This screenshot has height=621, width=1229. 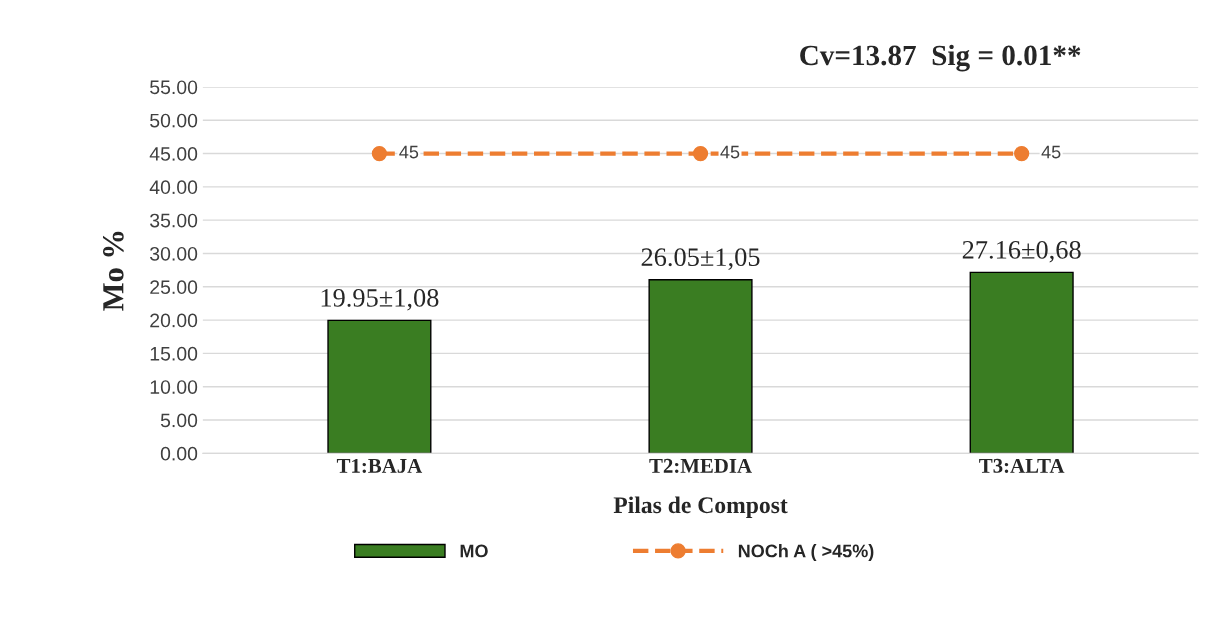 I want to click on data-label: 26.05±1,05, so click(x=700, y=259).